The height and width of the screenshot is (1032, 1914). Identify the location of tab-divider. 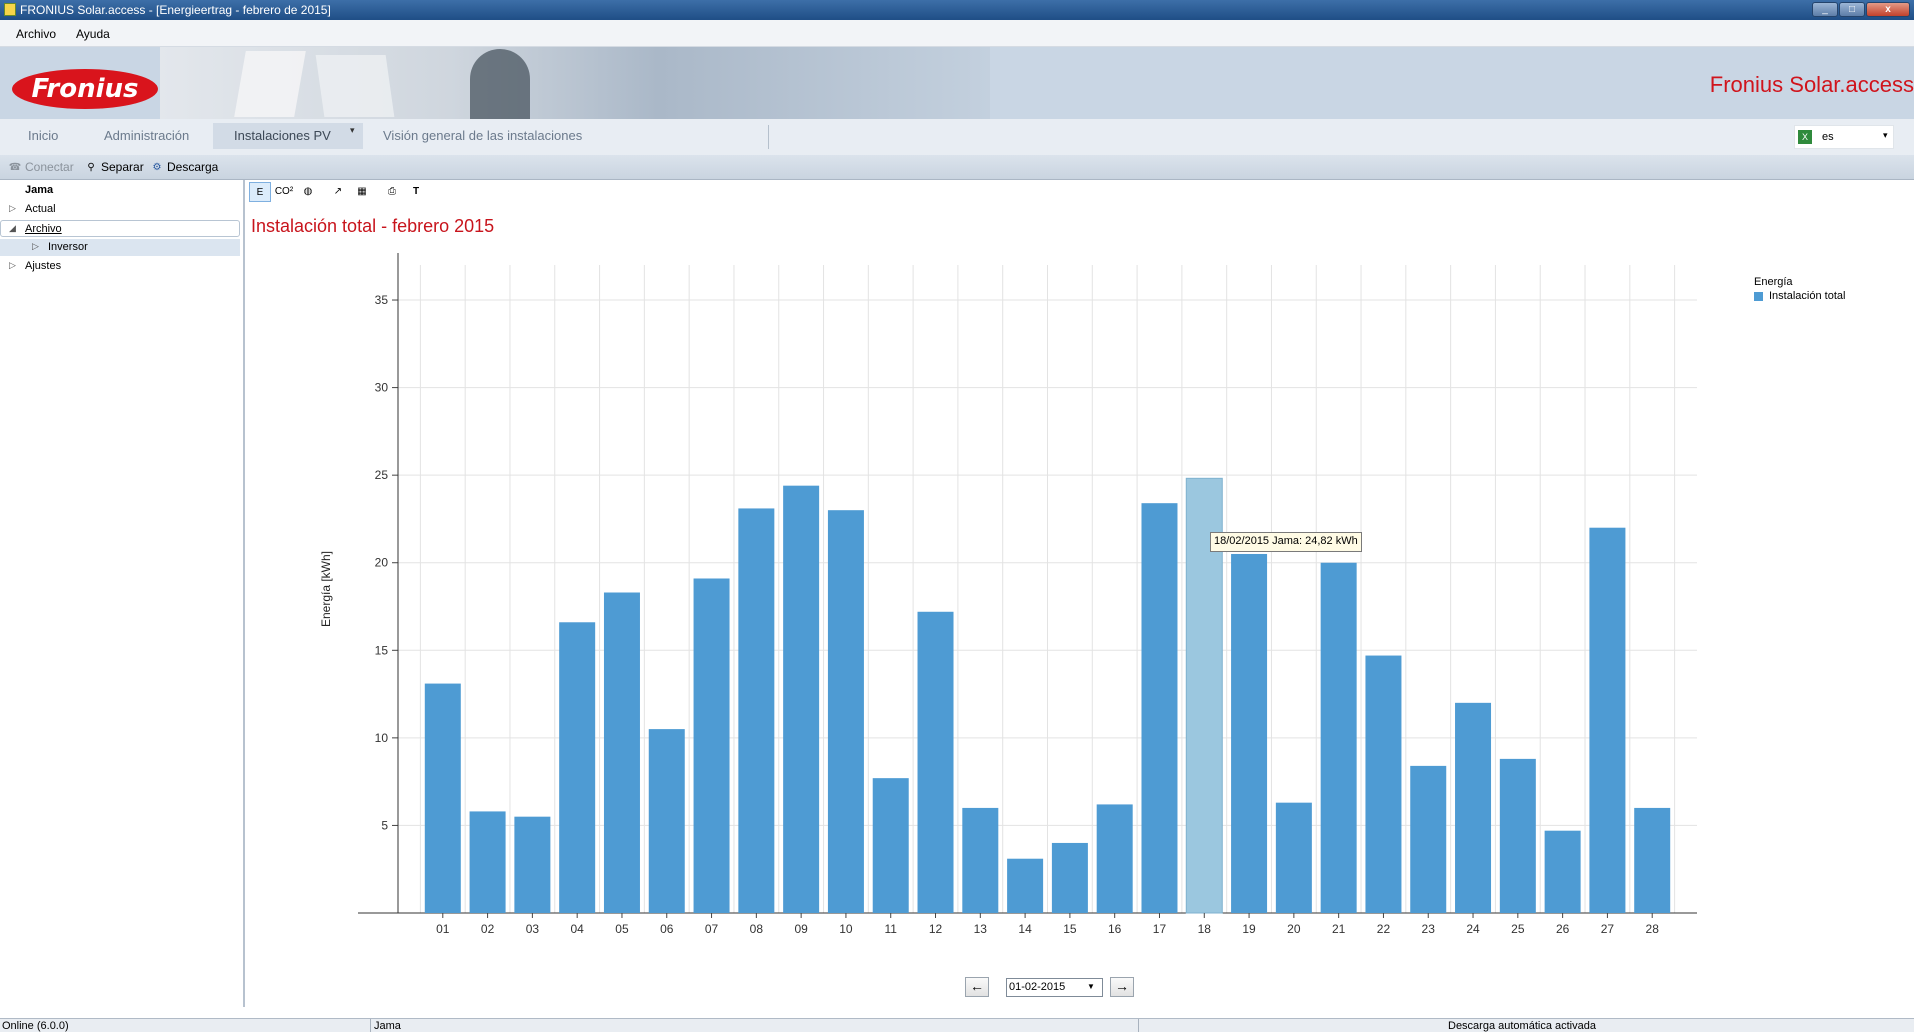
(768, 137).